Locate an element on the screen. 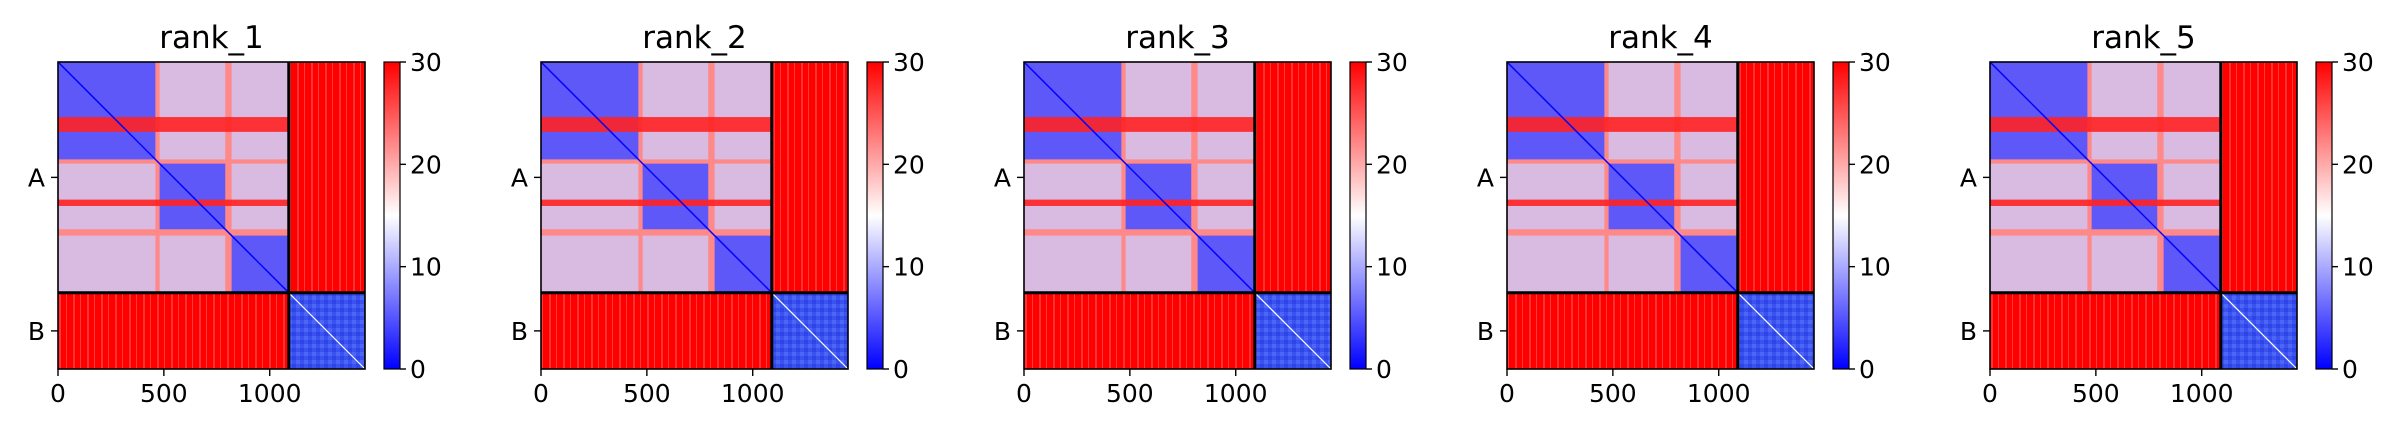 This screenshot has height=438, width=2401. panel-title: rank_3 is located at coordinates (1177, 38).